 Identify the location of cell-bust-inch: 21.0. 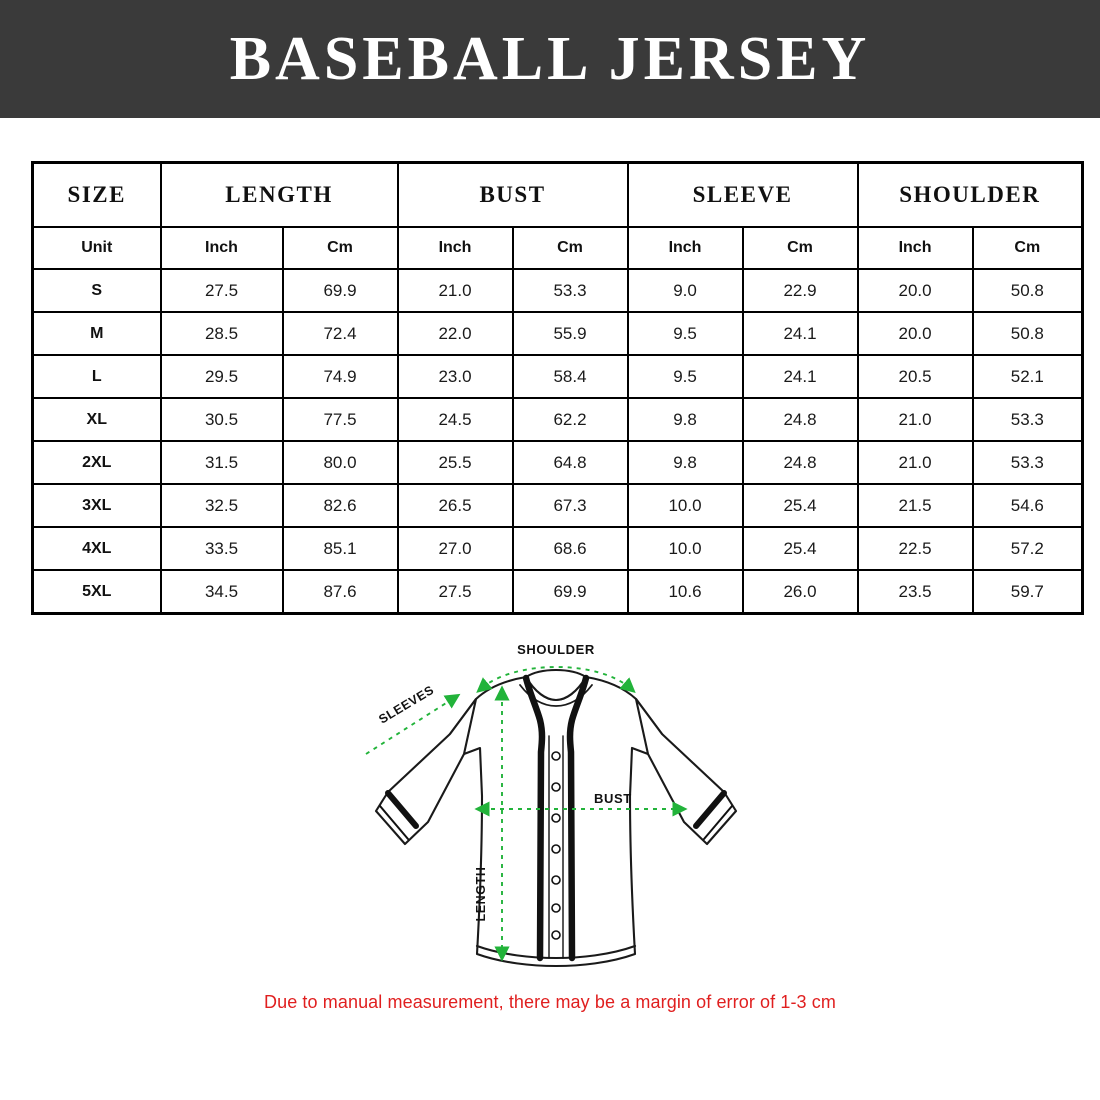
(455, 290).